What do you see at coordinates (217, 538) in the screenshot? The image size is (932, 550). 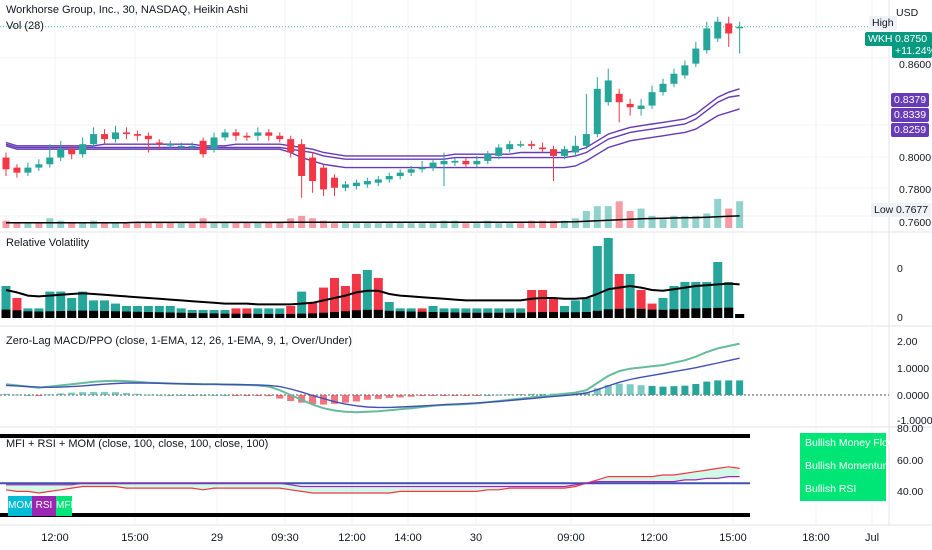 I see `time-tick-label: 29` at bounding box center [217, 538].